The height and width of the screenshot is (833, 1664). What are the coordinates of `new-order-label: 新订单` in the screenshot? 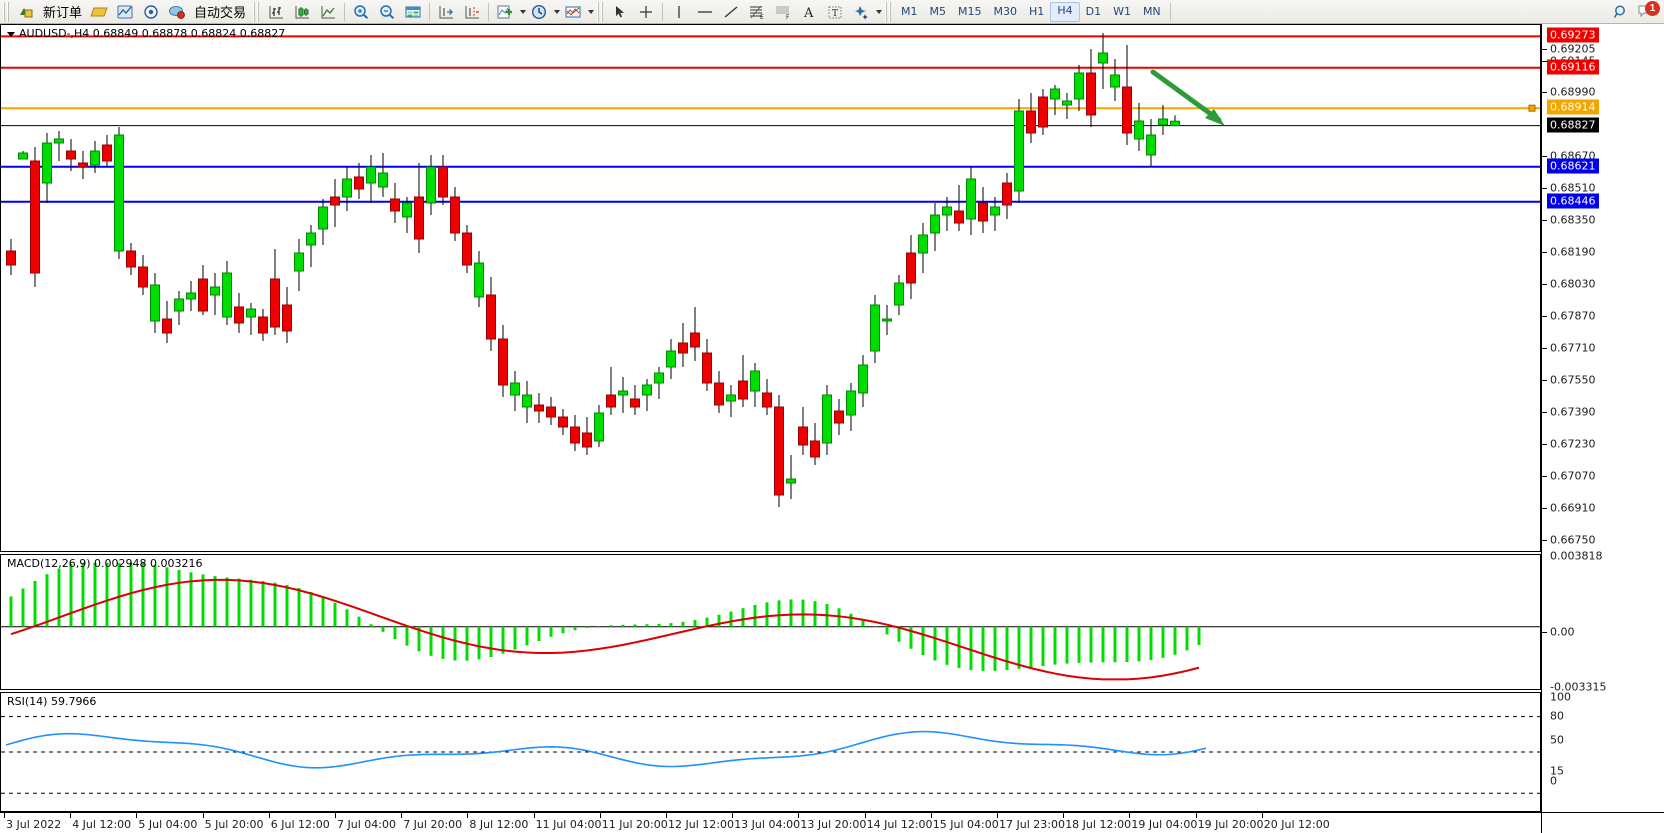 It's located at (63, 13).